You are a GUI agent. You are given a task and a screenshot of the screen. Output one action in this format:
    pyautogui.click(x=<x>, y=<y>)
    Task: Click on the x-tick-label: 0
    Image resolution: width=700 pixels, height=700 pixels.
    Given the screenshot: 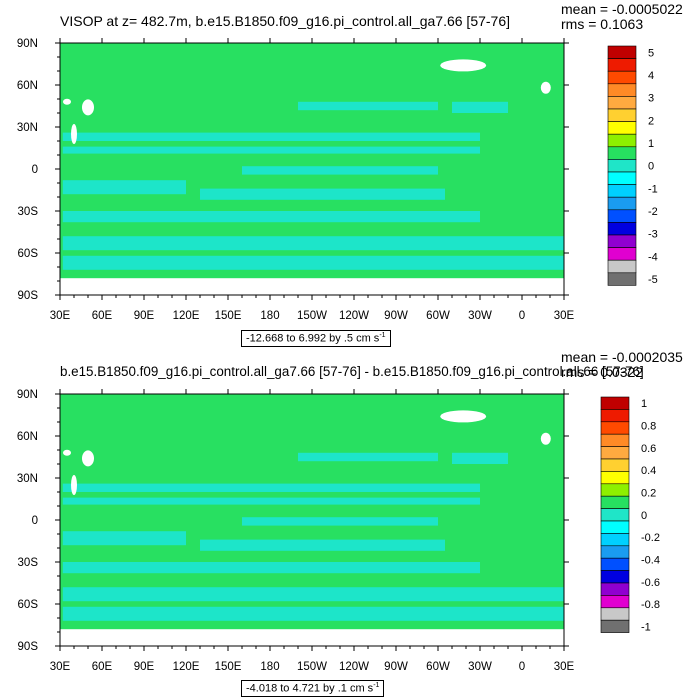 What is the action you would take?
    pyautogui.click(x=522, y=667)
    